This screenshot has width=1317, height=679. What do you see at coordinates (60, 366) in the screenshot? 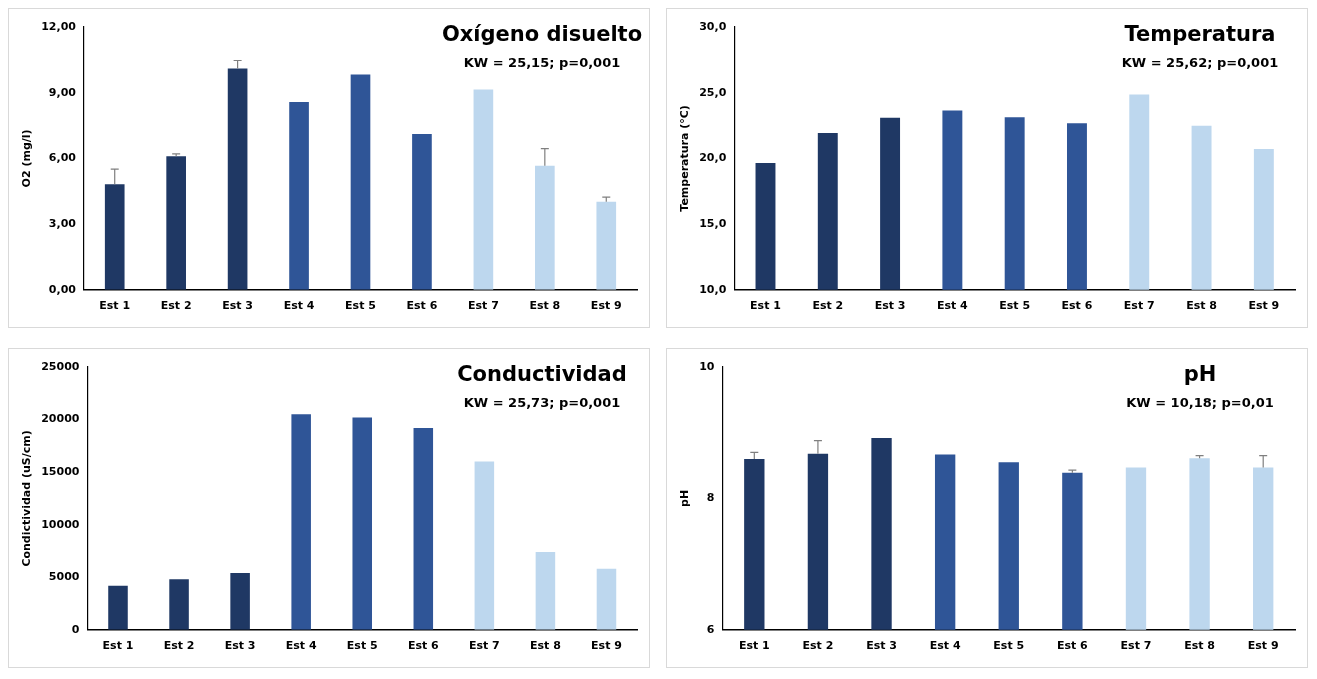
I see `y-tick-label: 25000` at bounding box center [60, 366].